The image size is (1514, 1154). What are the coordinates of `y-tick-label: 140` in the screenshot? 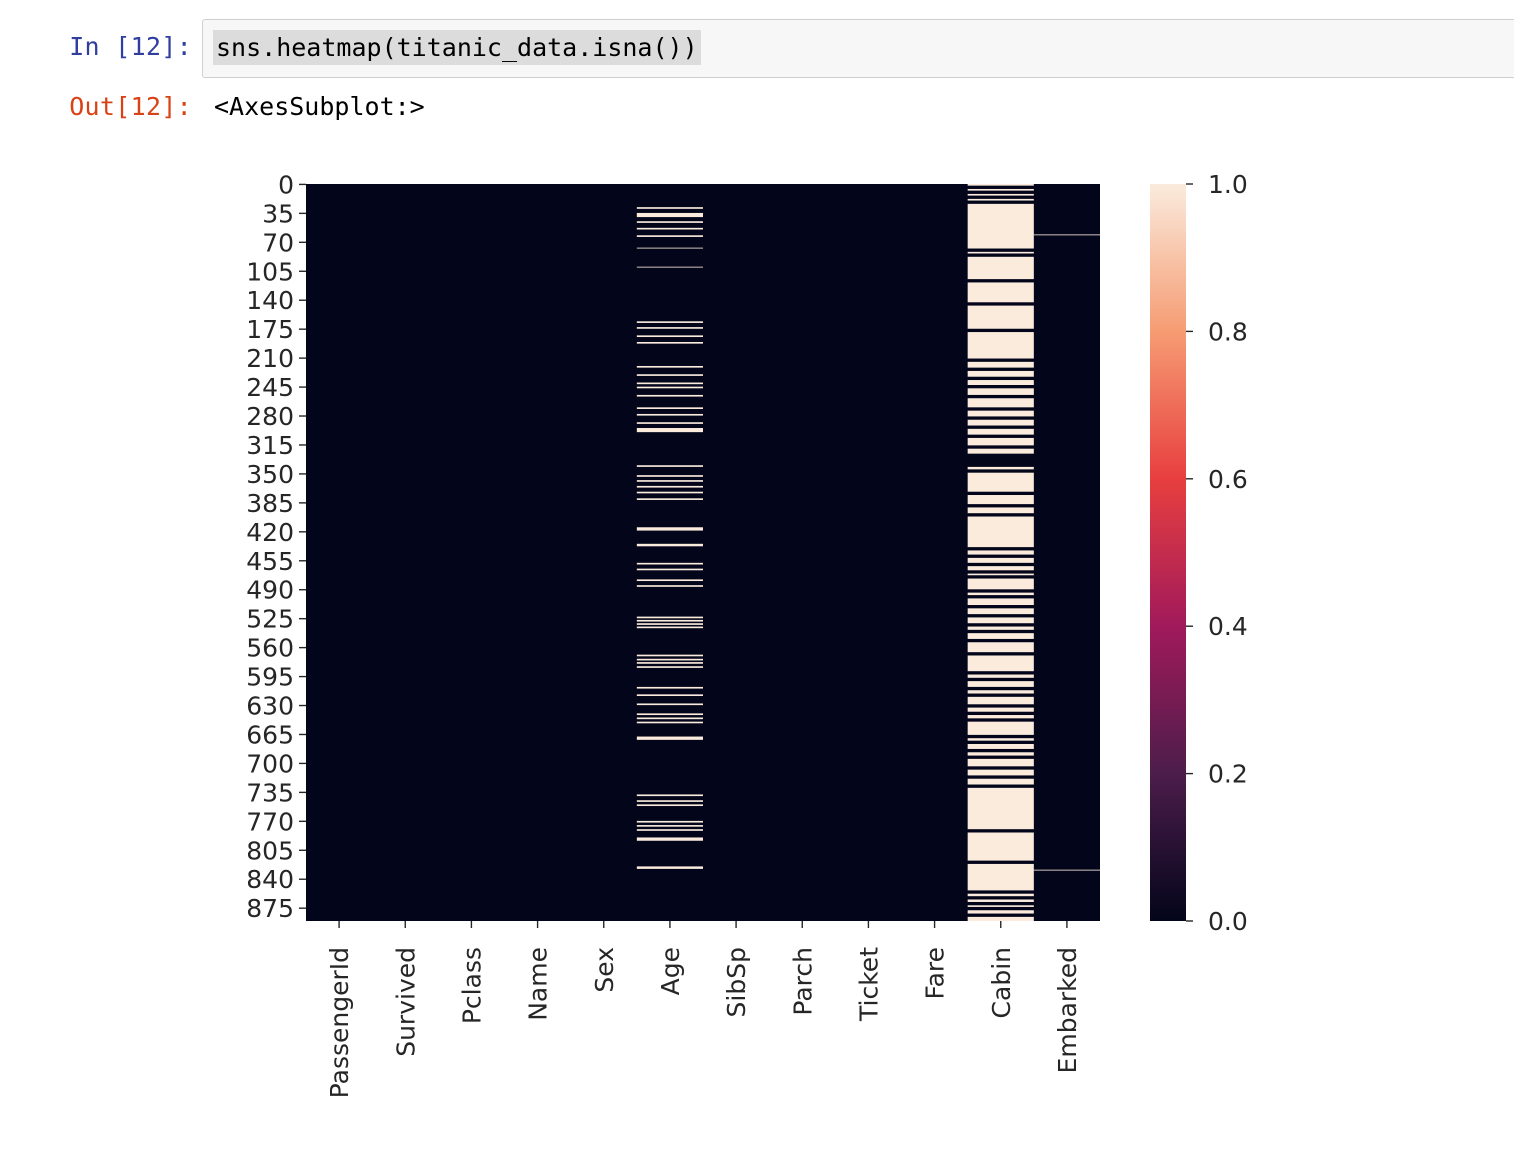 It's located at (270, 300).